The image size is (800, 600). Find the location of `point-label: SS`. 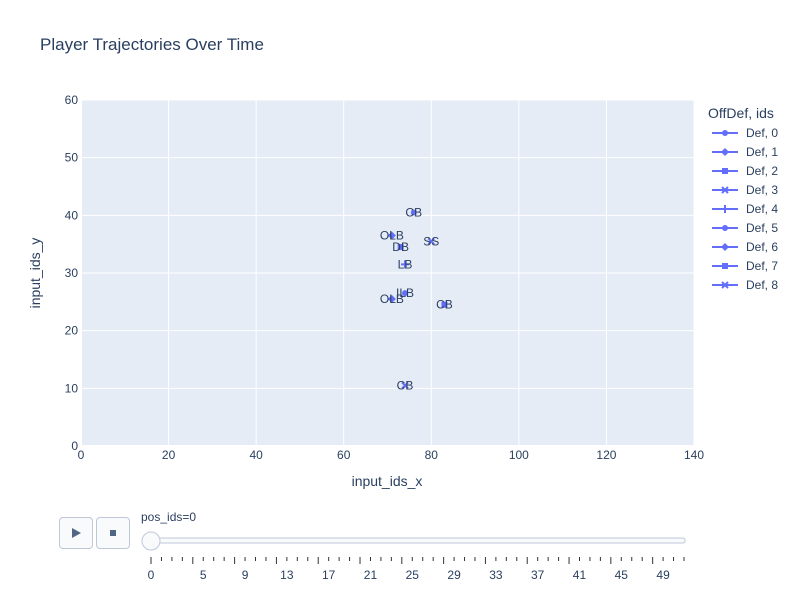

point-label: SS is located at coordinates (431, 241).